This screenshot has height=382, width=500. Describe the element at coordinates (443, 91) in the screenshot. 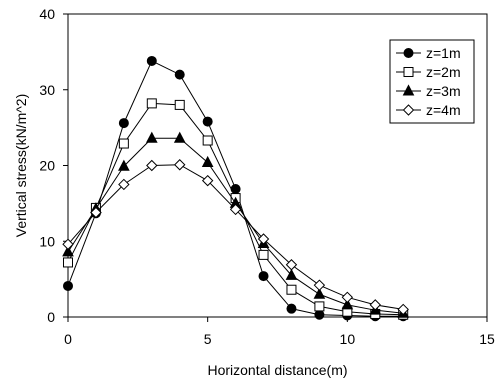

I see `legend-label: z=3m` at that location.